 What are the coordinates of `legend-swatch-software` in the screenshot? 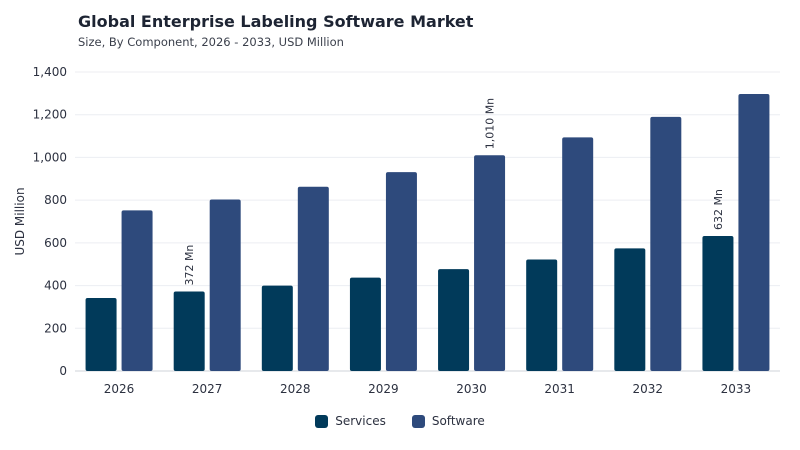 It's located at (418, 421).